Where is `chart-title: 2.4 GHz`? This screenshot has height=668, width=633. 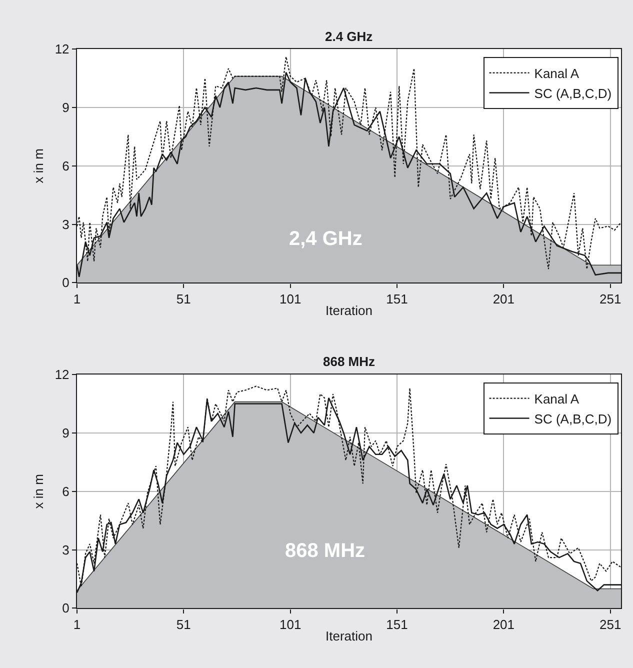 chart-title: 2.4 GHz is located at coordinates (349, 36).